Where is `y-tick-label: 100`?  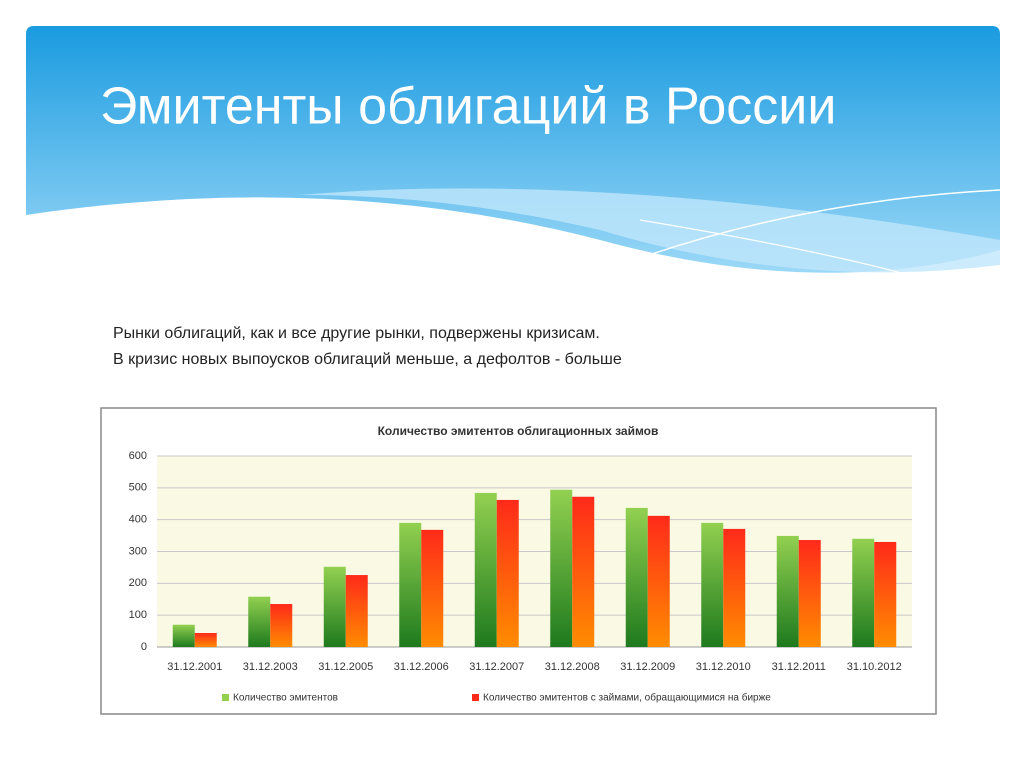 y-tick-label: 100 is located at coordinates (138, 615).